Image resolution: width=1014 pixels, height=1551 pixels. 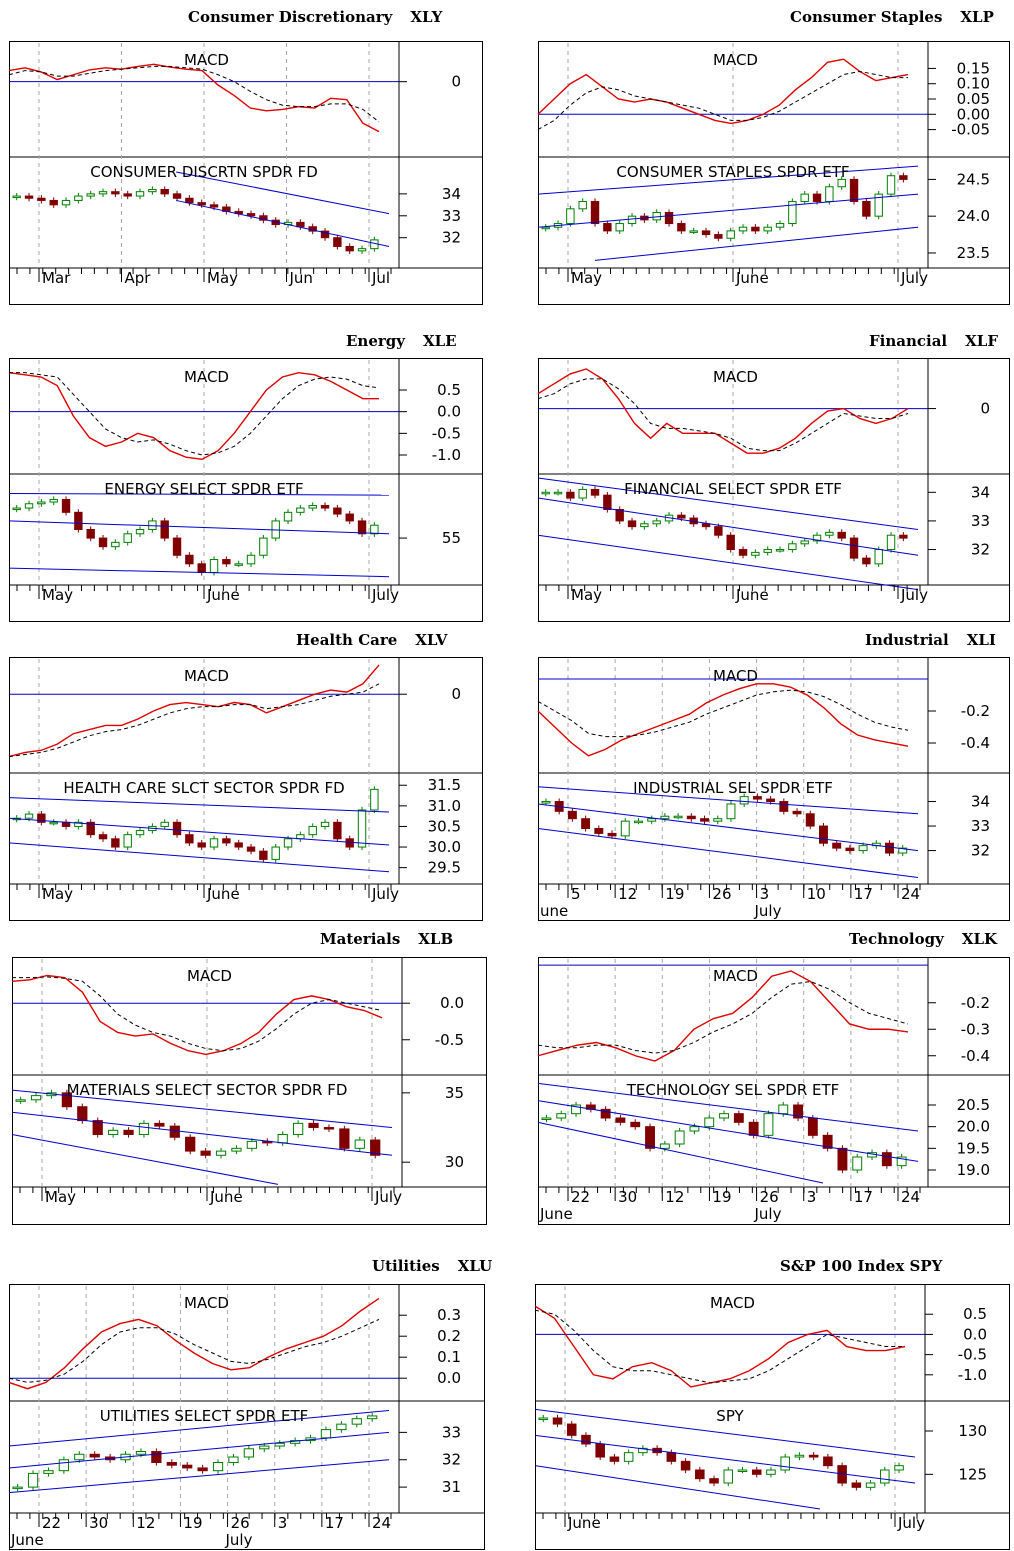 I want to click on price-label: INDUSTRIAL SEL SPDR ETF, so click(x=733, y=788).